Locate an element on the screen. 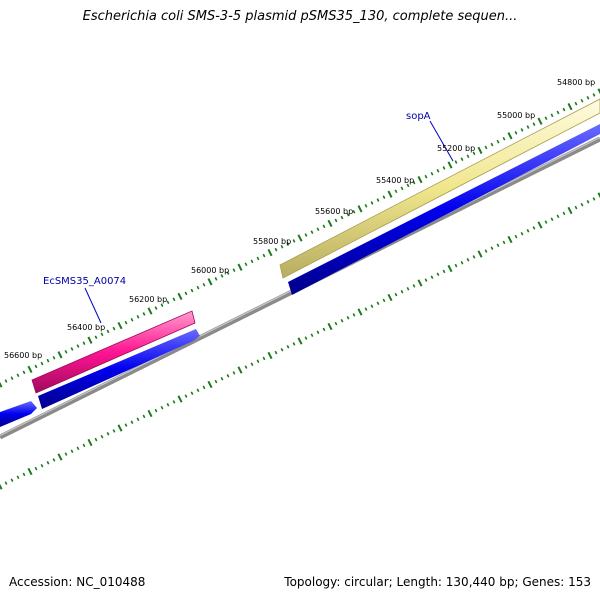  gene-label-sopA: sopA is located at coordinates (418, 116).